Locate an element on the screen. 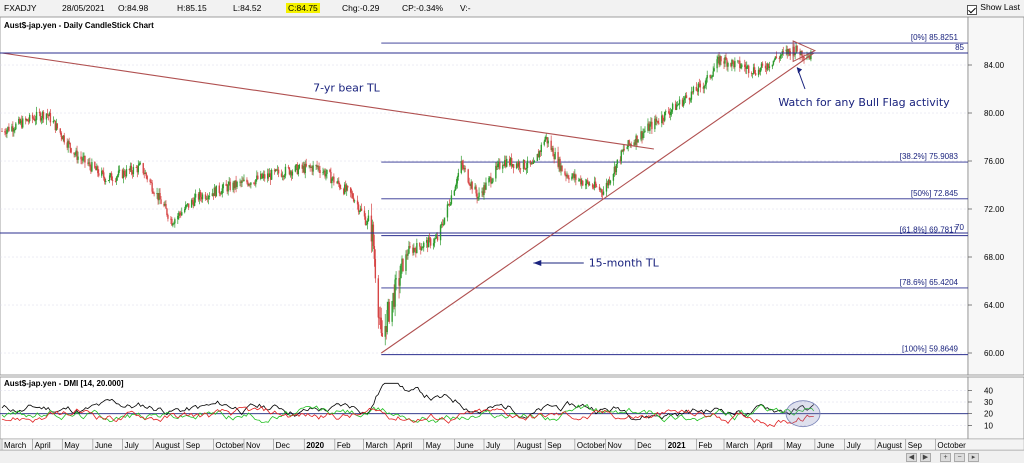 The height and width of the screenshot is (463, 1024). zoom-in-icon: + is located at coordinates (945, 457).